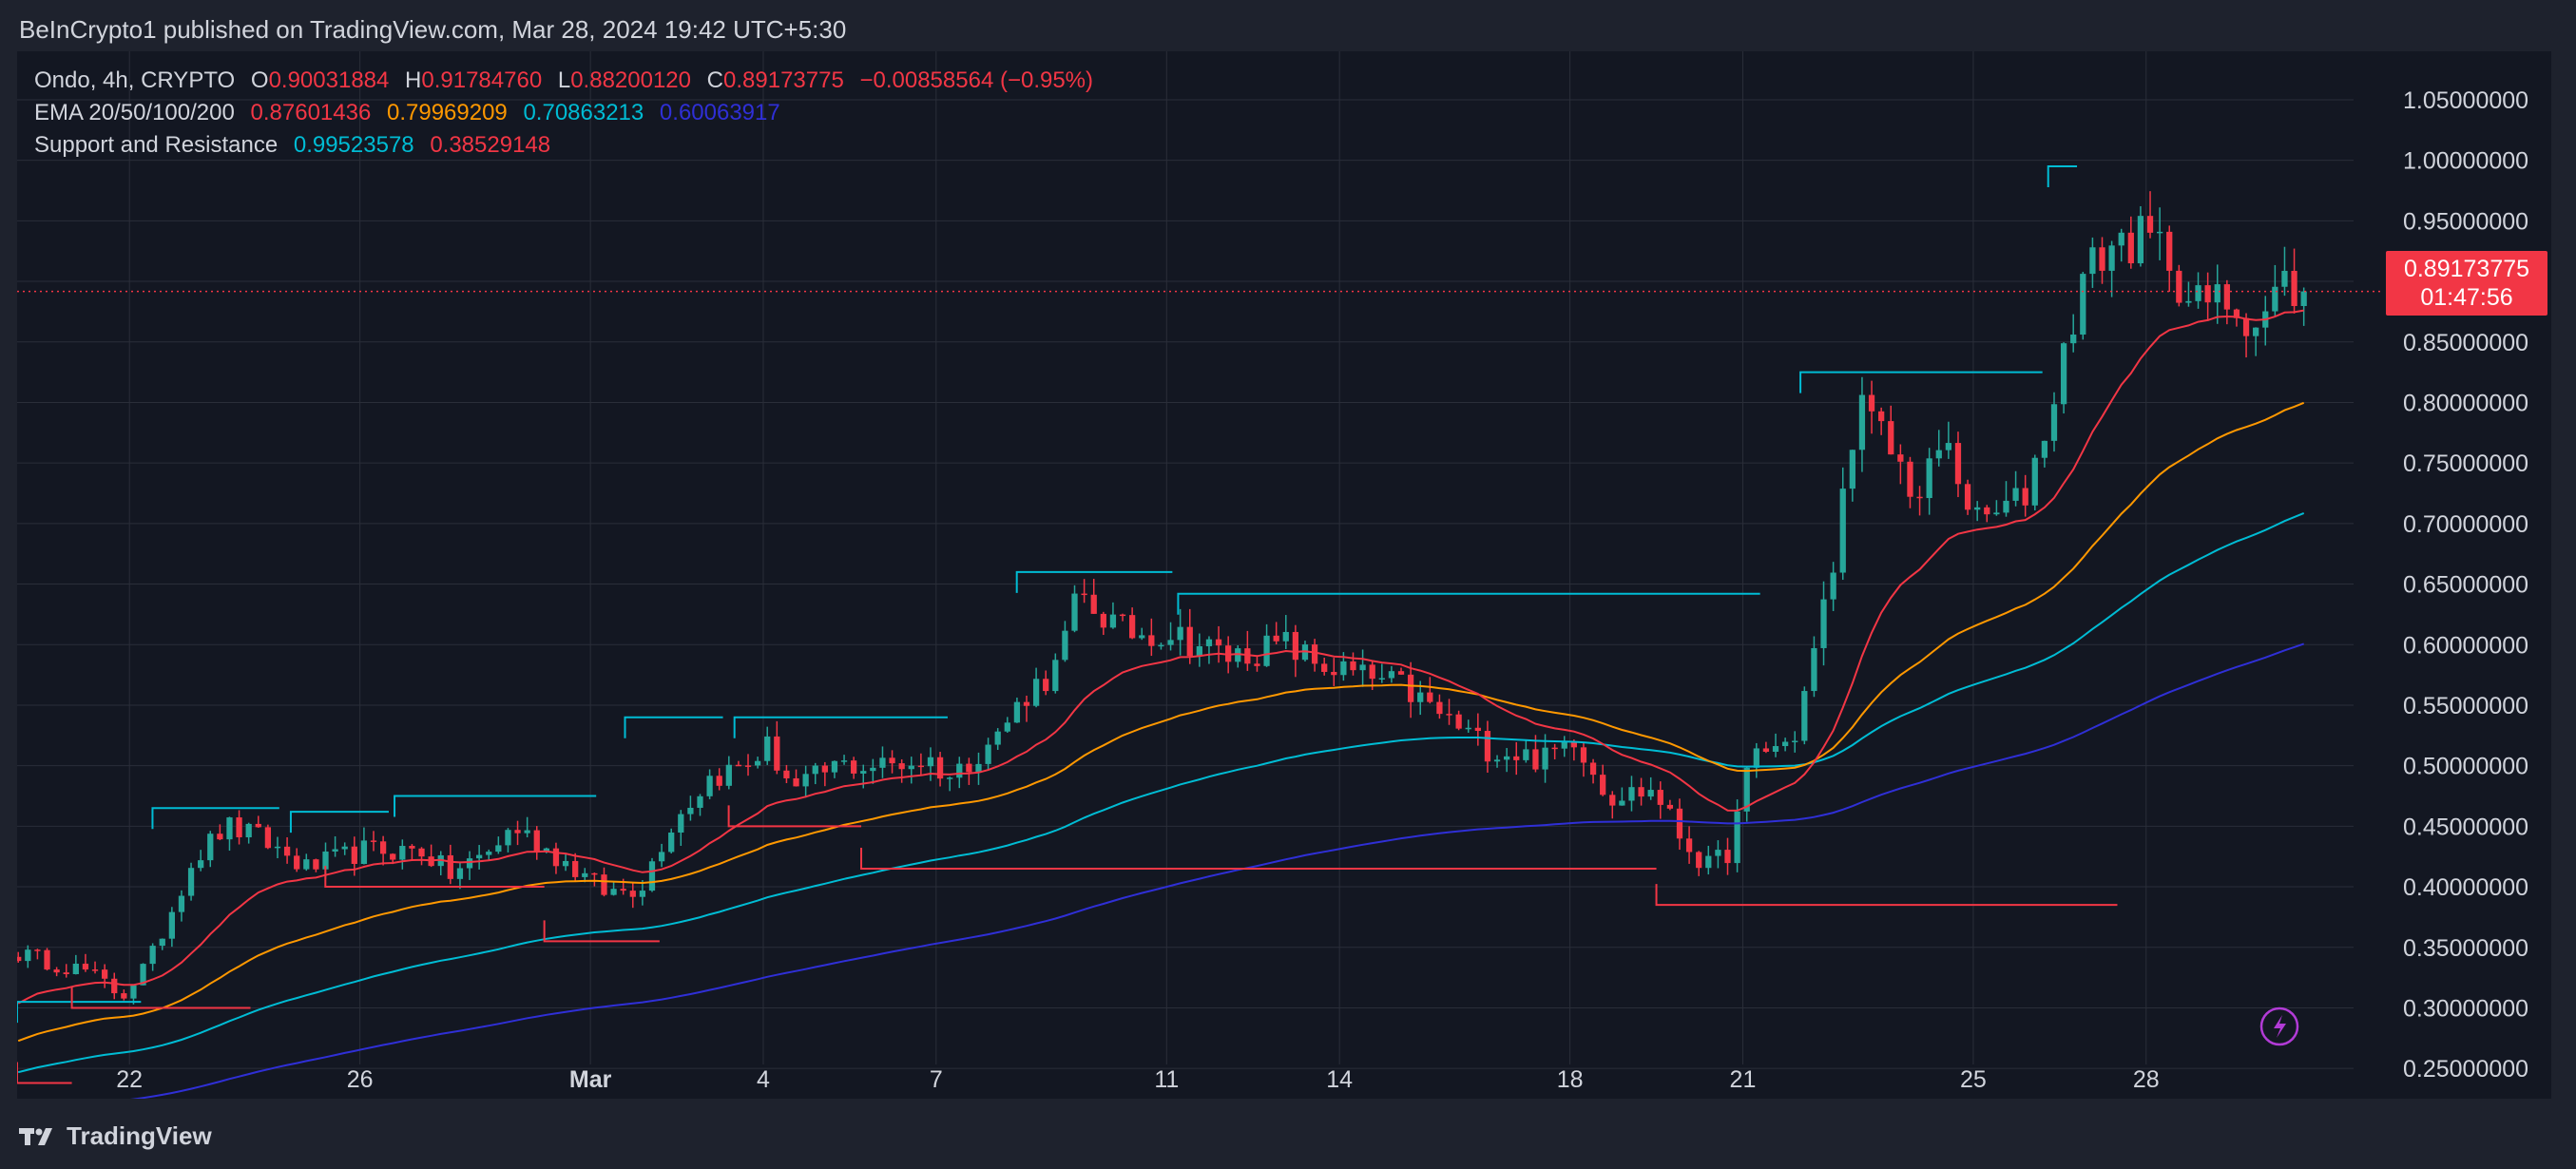 The width and height of the screenshot is (2576, 1169). I want to click on legend-ema-label: EMA 20/50/100/200, so click(134, 112).